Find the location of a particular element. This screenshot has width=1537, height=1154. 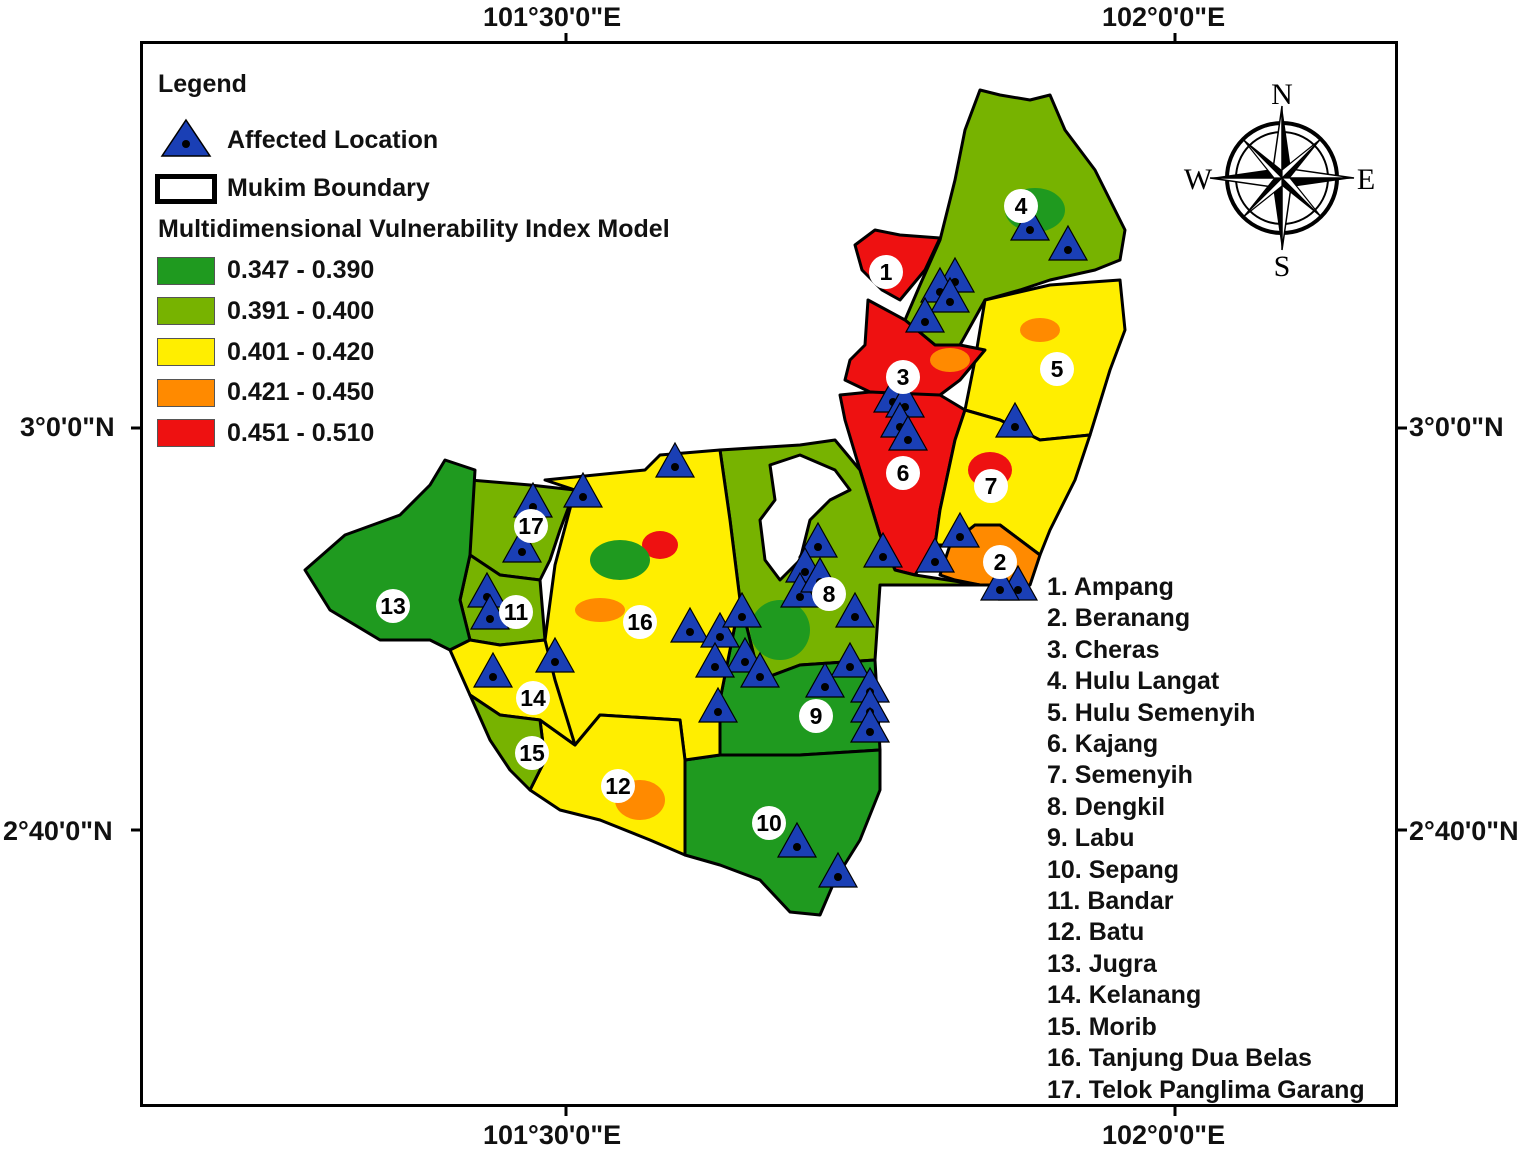

mukim-list-item: 13. Jugra is located at coordinates (1102, 963).